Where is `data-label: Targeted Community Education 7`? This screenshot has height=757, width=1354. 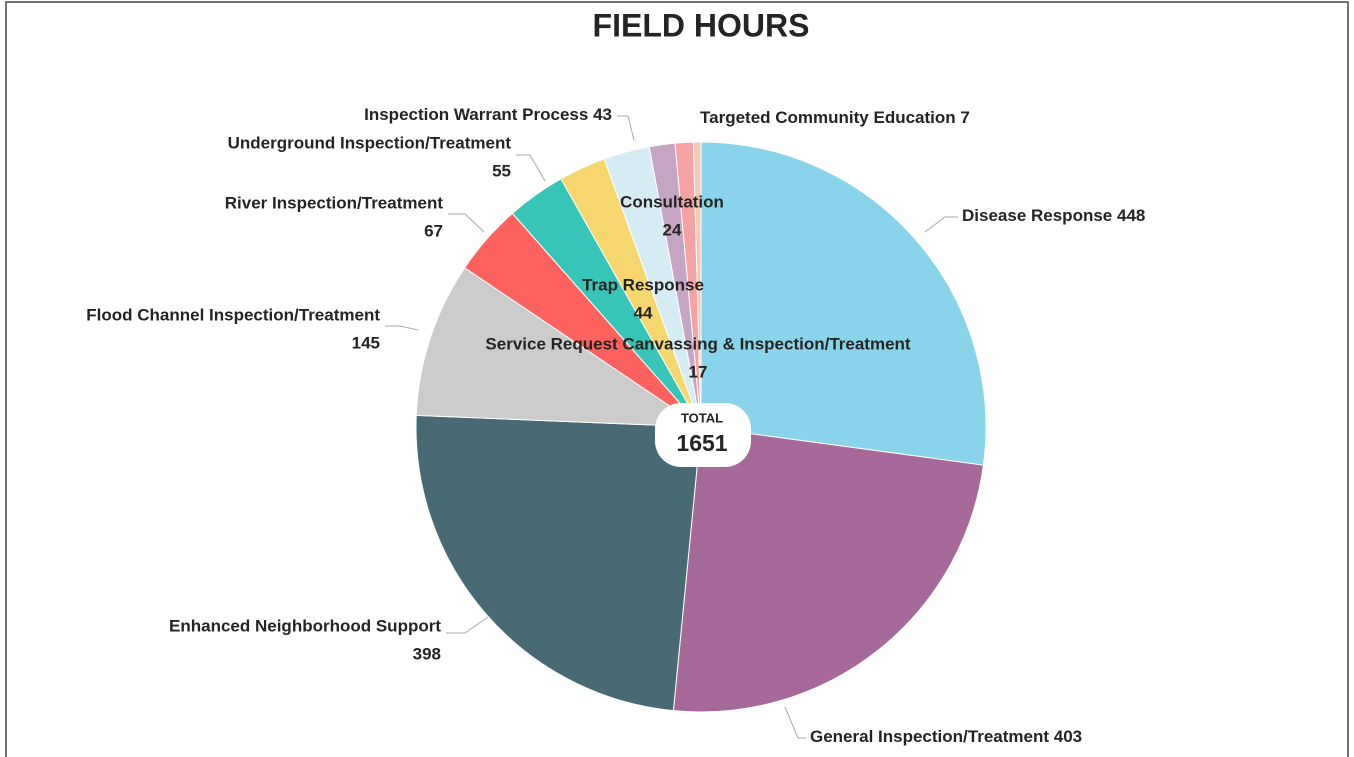 data-label: Targeted Community Education 7 is located at coordinates (835, 117).